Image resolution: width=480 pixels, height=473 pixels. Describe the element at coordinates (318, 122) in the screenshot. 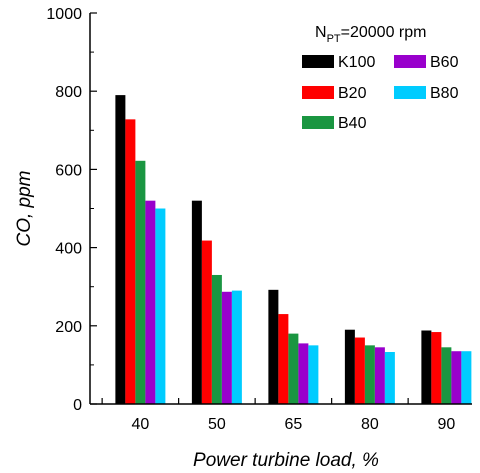

I see `legend-swatch-b40` at that location.